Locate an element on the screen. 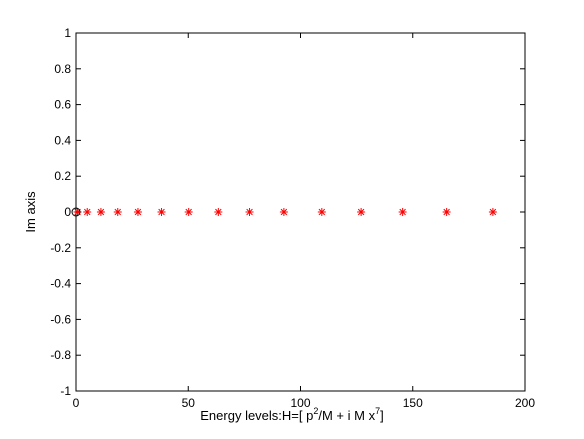 This screenshot has width=584, height=439. y-tick-label: 0.4 is located at coordinates (62, 140).